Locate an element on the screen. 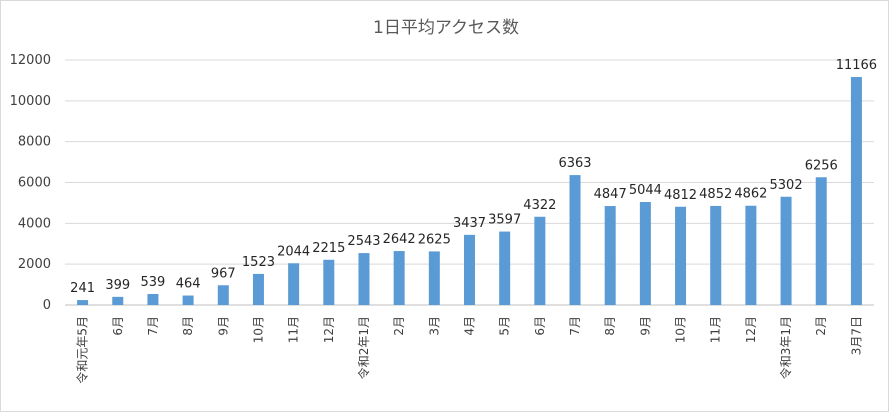 The height and width of the screenshot is (412, 889). data-label: 6363 is located at coordinates (574, 163).